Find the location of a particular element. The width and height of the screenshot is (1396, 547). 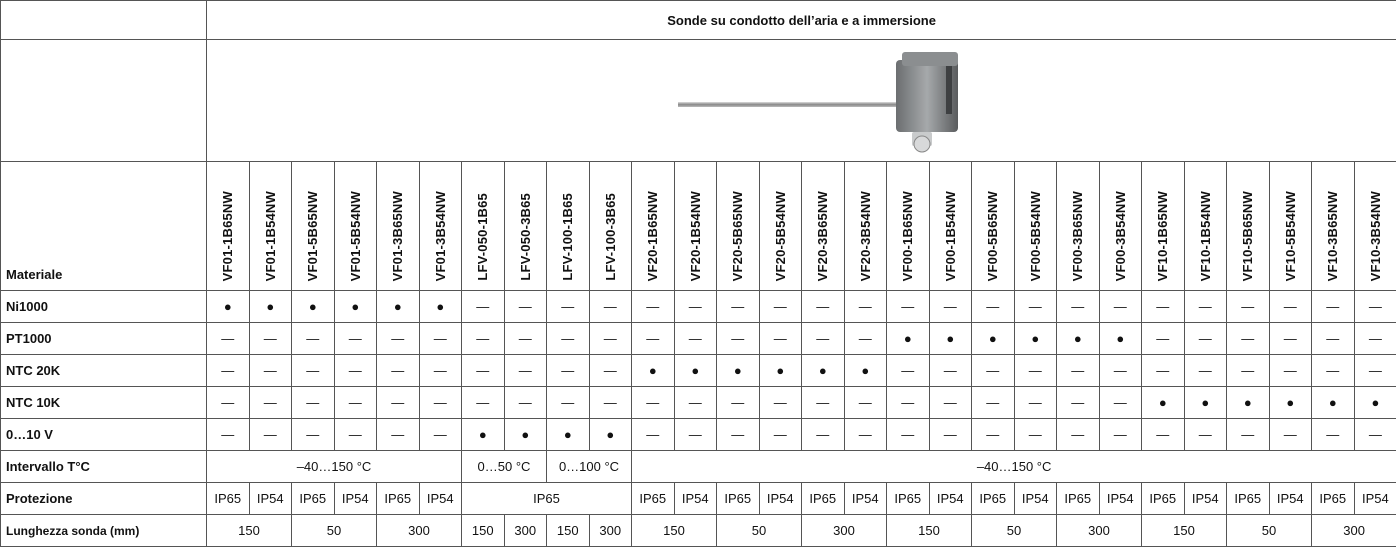

product-code: VF10-3B65NW is located at coordinates (1332, 236).